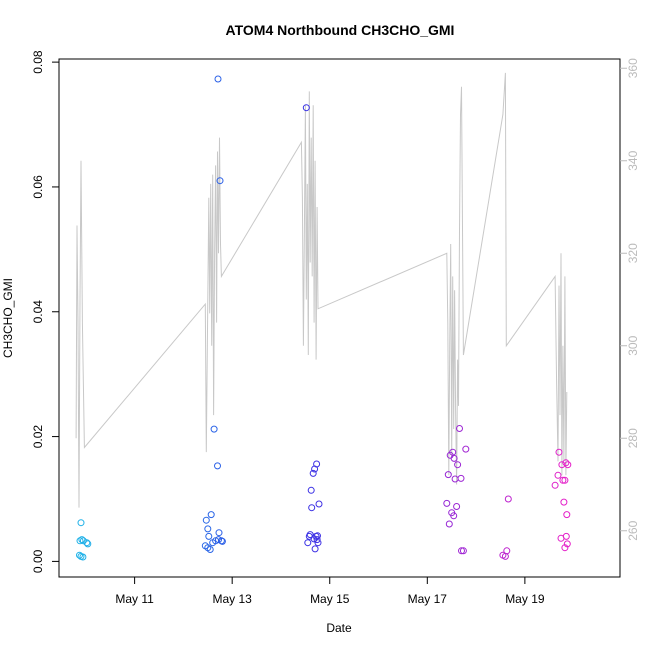 This screenshot has width=650, height=650. What do you see at coordinates (633, 160) in the screenshot?
I see `right-tick-label: 340` at bounding box center [633, 160].